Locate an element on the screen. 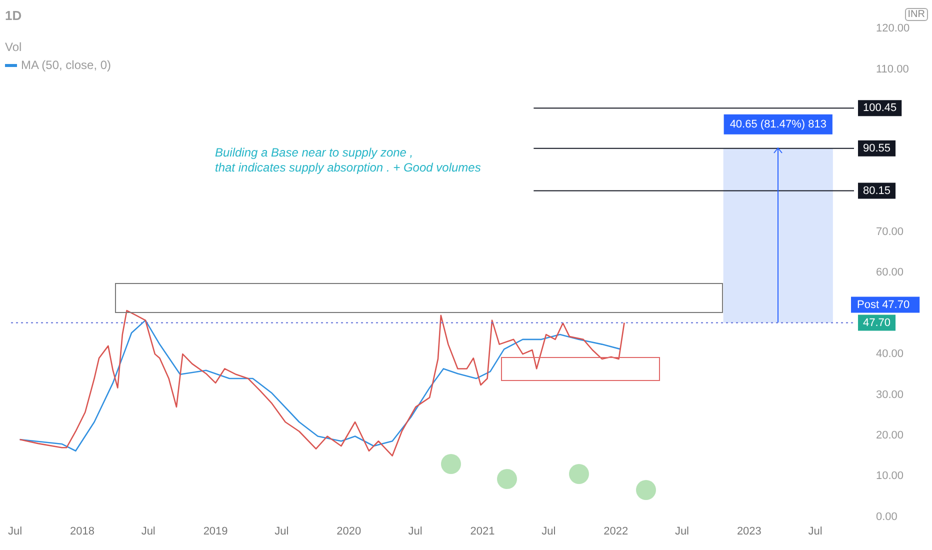 The image size is (932, 550). y-tick-label: 120.00 is located at coordinates (893, 28).